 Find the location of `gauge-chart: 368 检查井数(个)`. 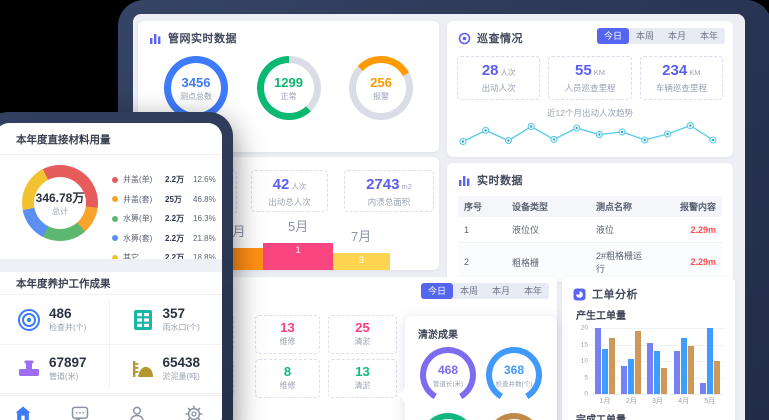

gauge-chart: 368 检查井数(个) is located at coordinates (514, 375).